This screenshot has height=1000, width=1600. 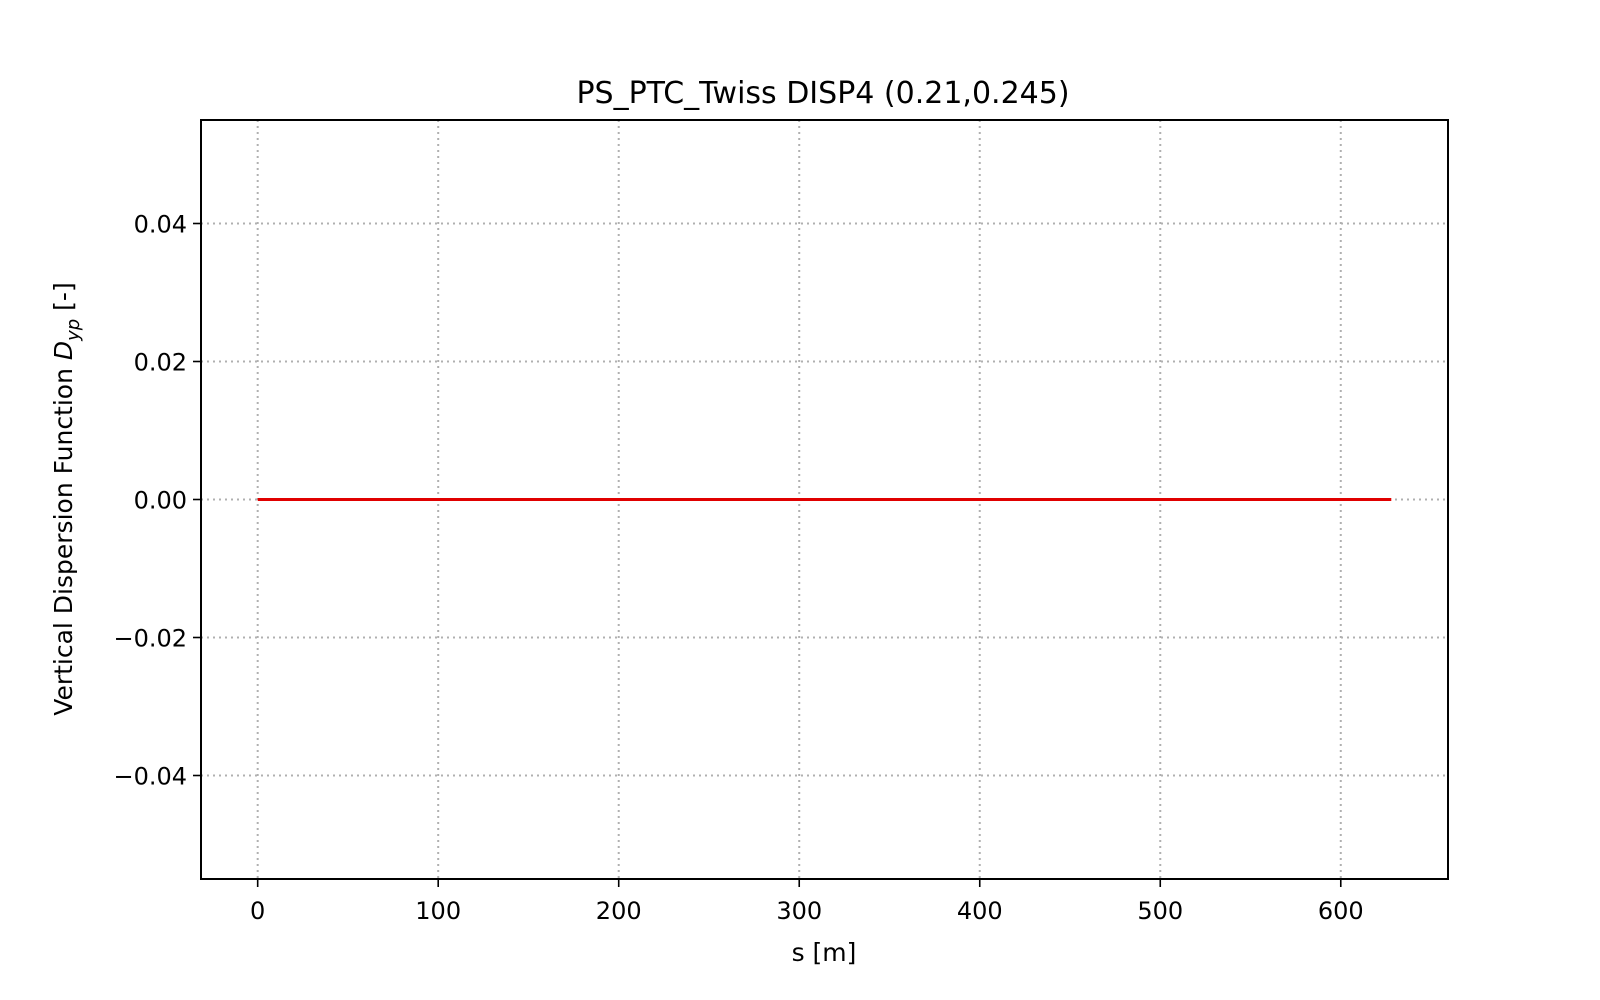 I want to click on x-tick-label: 0, so click(x=257, y=911).